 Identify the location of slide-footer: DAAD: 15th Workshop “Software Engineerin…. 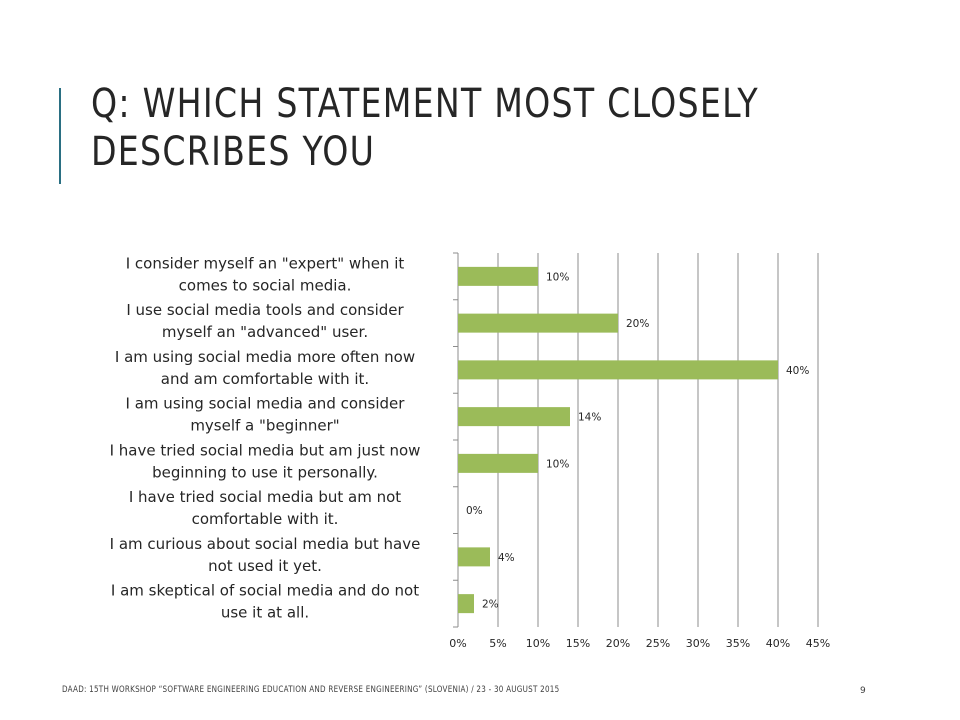
(311, 690).